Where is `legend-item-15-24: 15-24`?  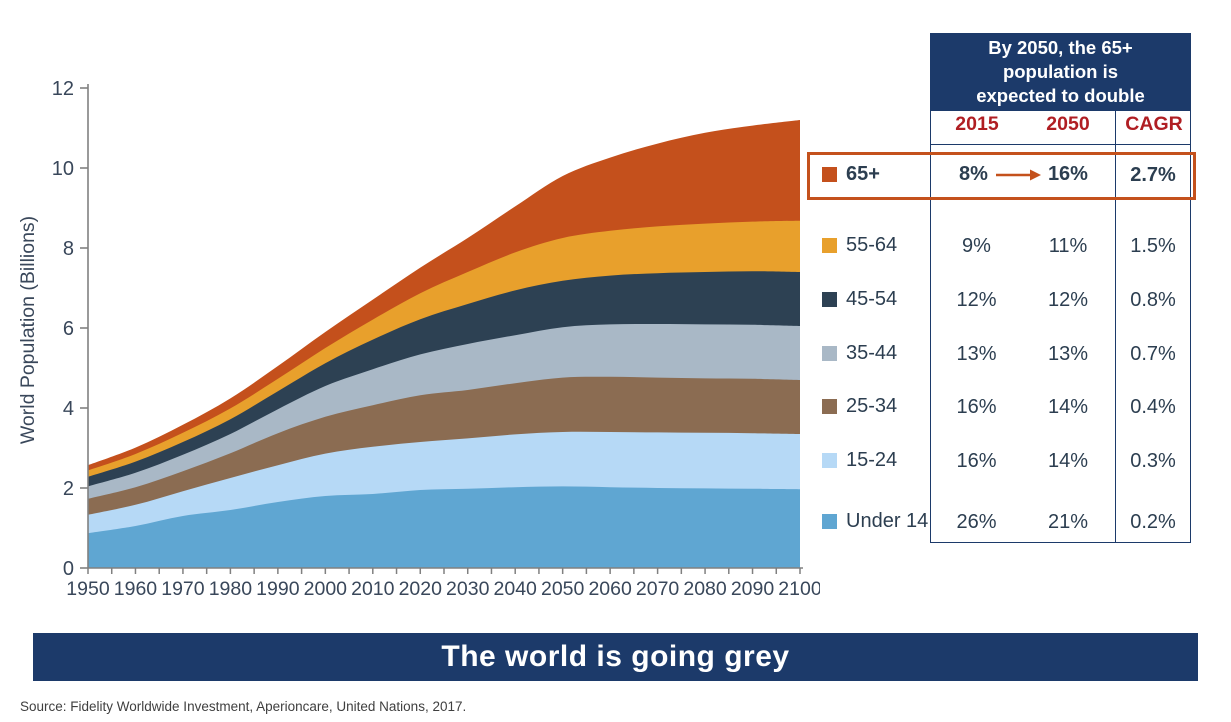 legend-item-15-24: 15-24 is located at coordinates (859, 460).